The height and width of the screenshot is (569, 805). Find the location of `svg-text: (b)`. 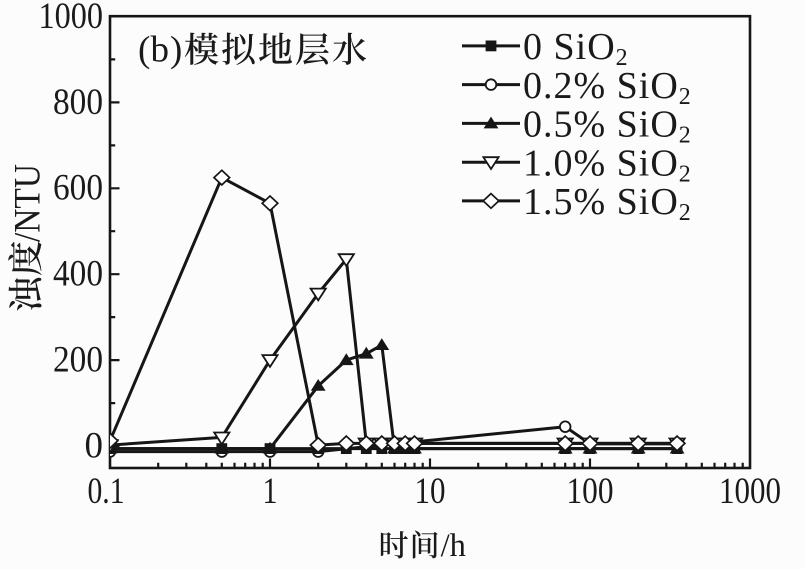

svg-text: (b) is located at coordinates (160, 50).